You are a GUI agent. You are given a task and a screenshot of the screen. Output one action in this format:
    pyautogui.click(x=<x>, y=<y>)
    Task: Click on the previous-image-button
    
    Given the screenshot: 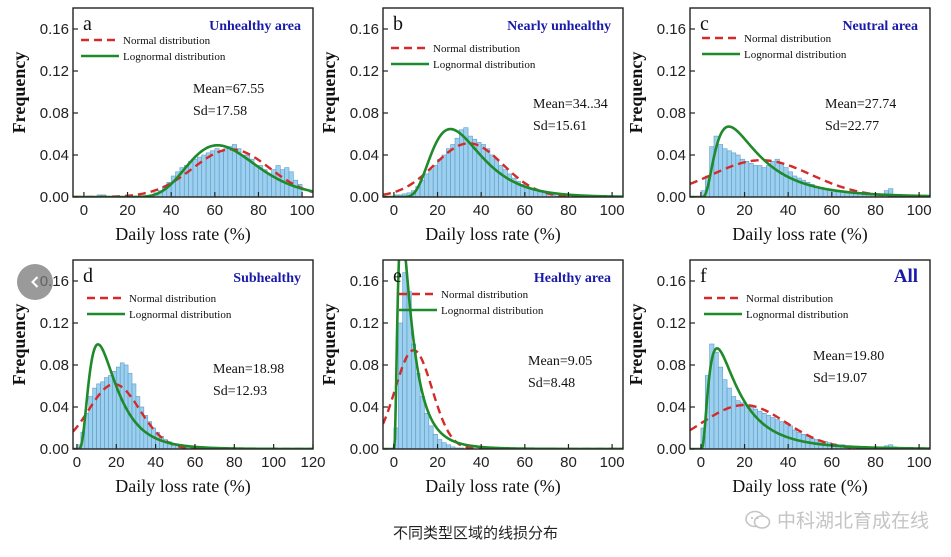 What is the action you would take?
    pyautogui.click(x=35, y=282)
    